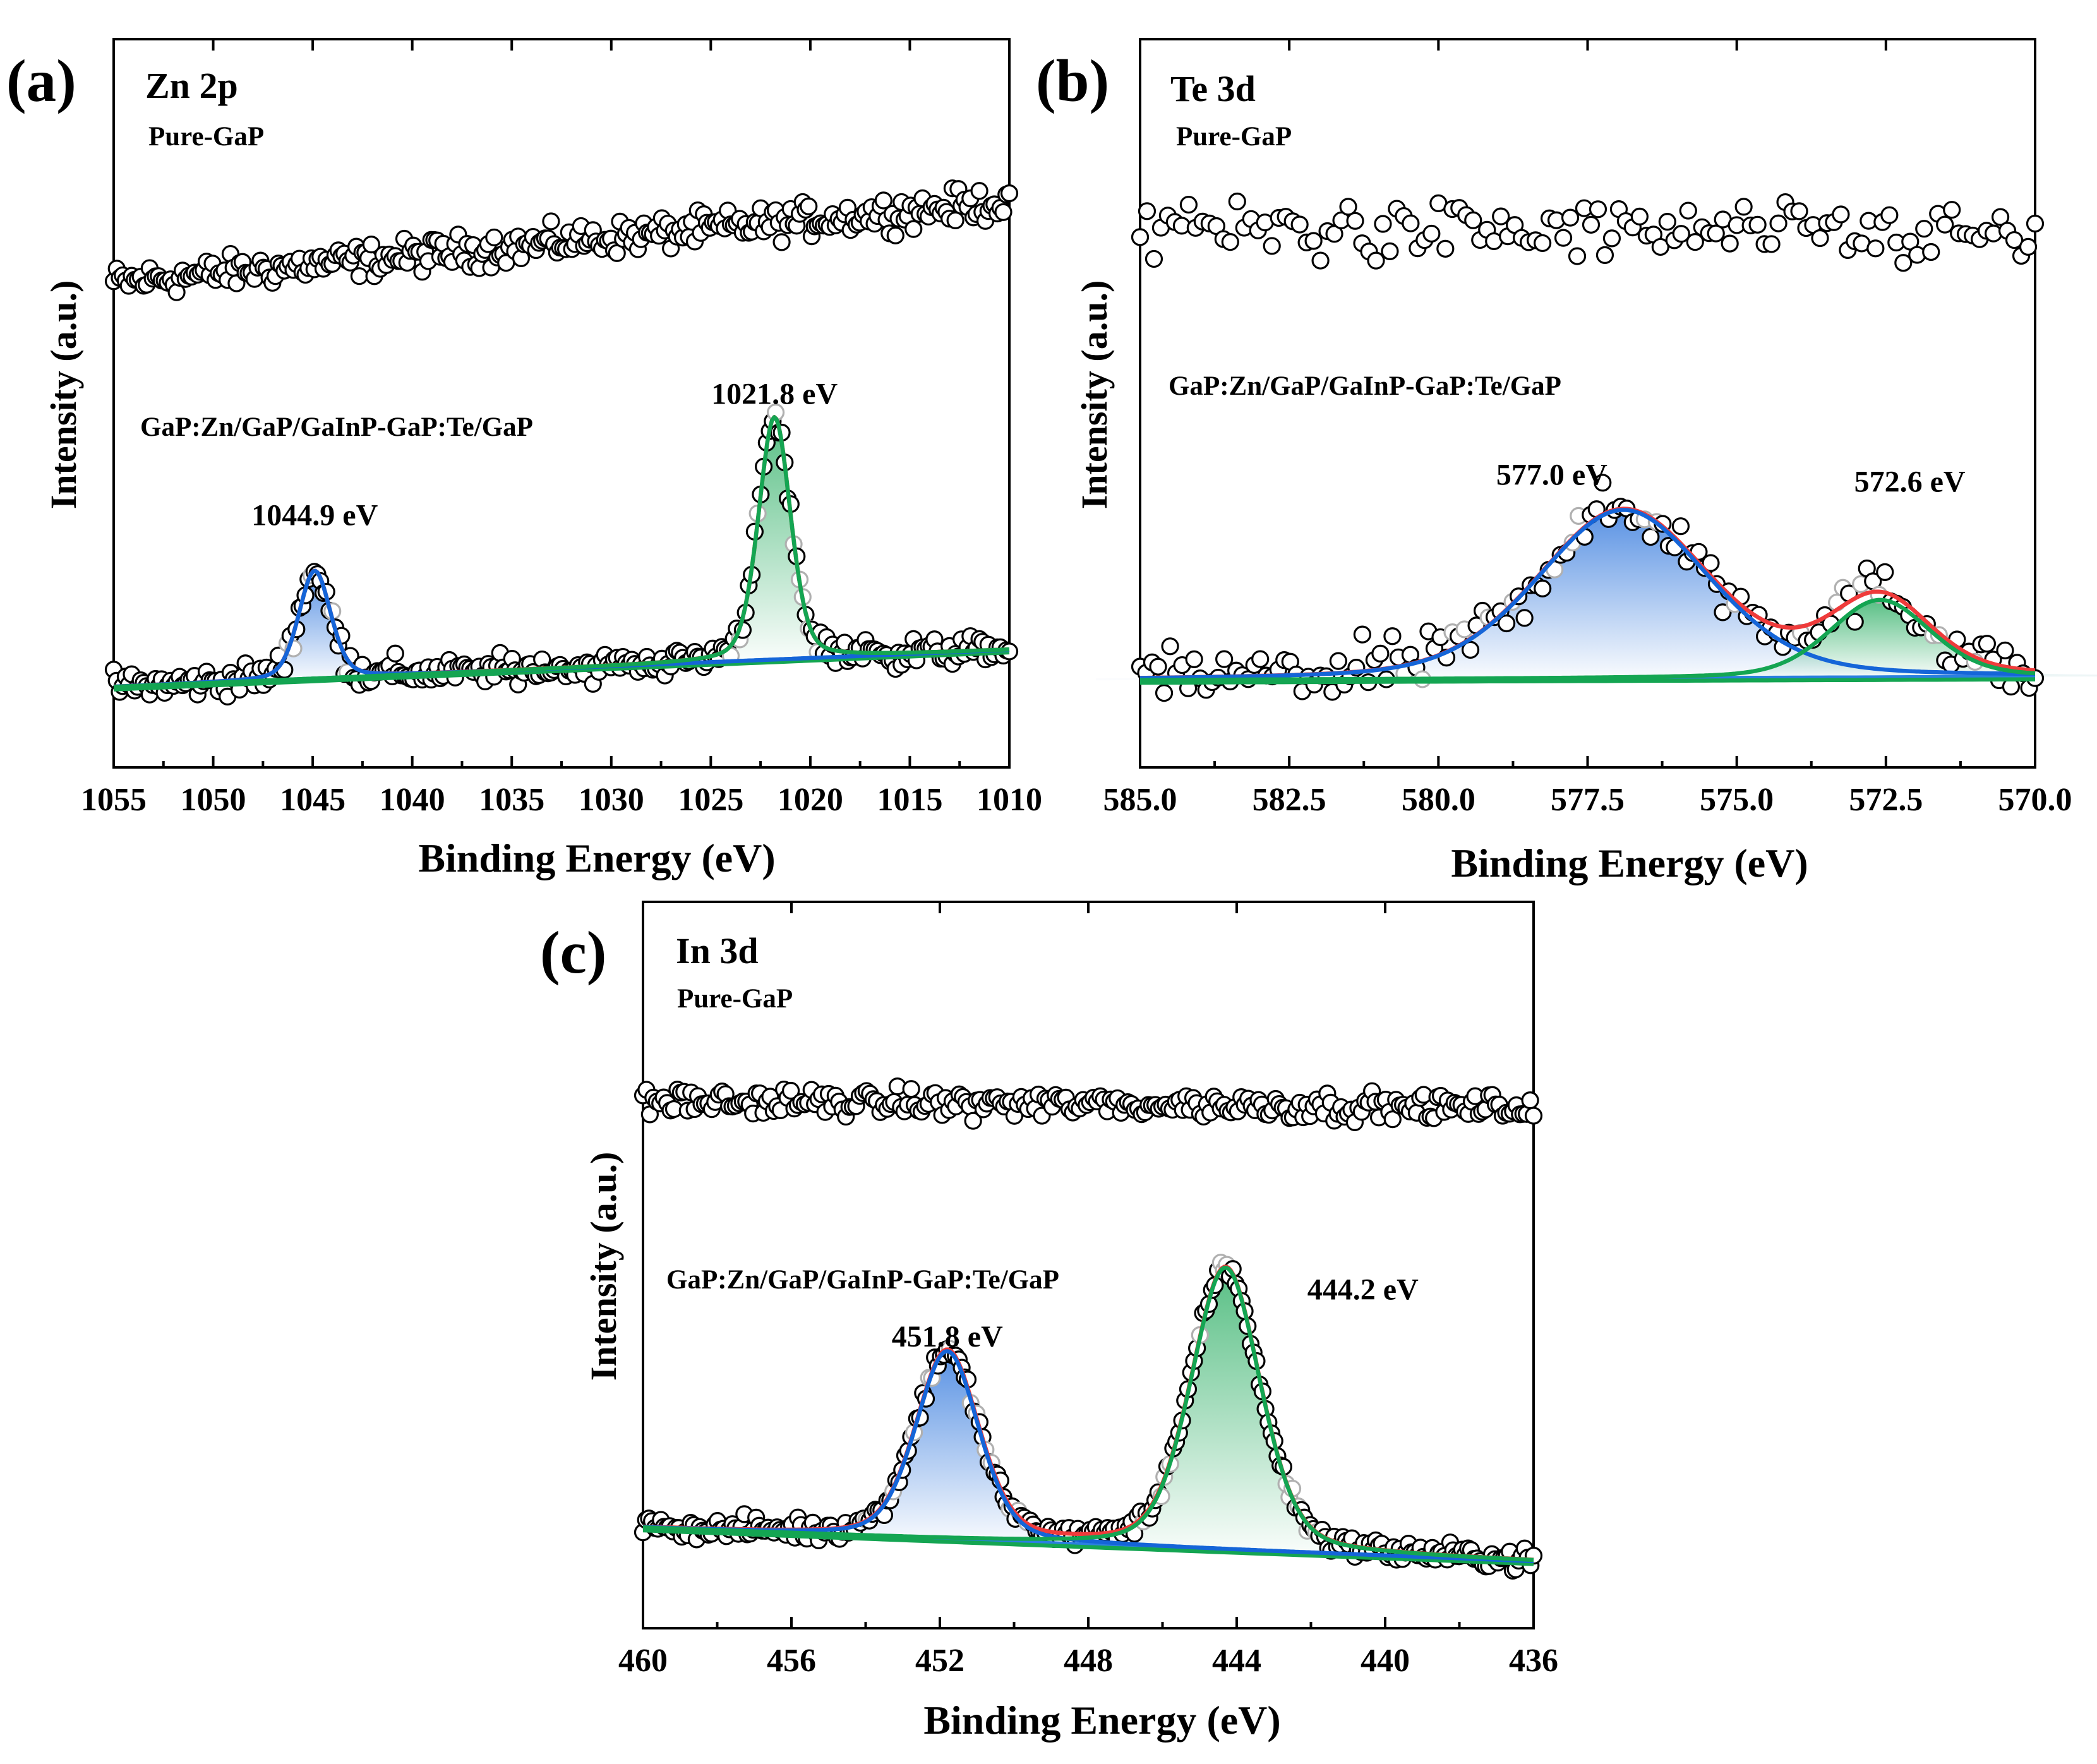  Describe the element at coordinates (1234, 137) in the screenshot. I see `panel-b-pure-label: Pure-GaP` at that location.